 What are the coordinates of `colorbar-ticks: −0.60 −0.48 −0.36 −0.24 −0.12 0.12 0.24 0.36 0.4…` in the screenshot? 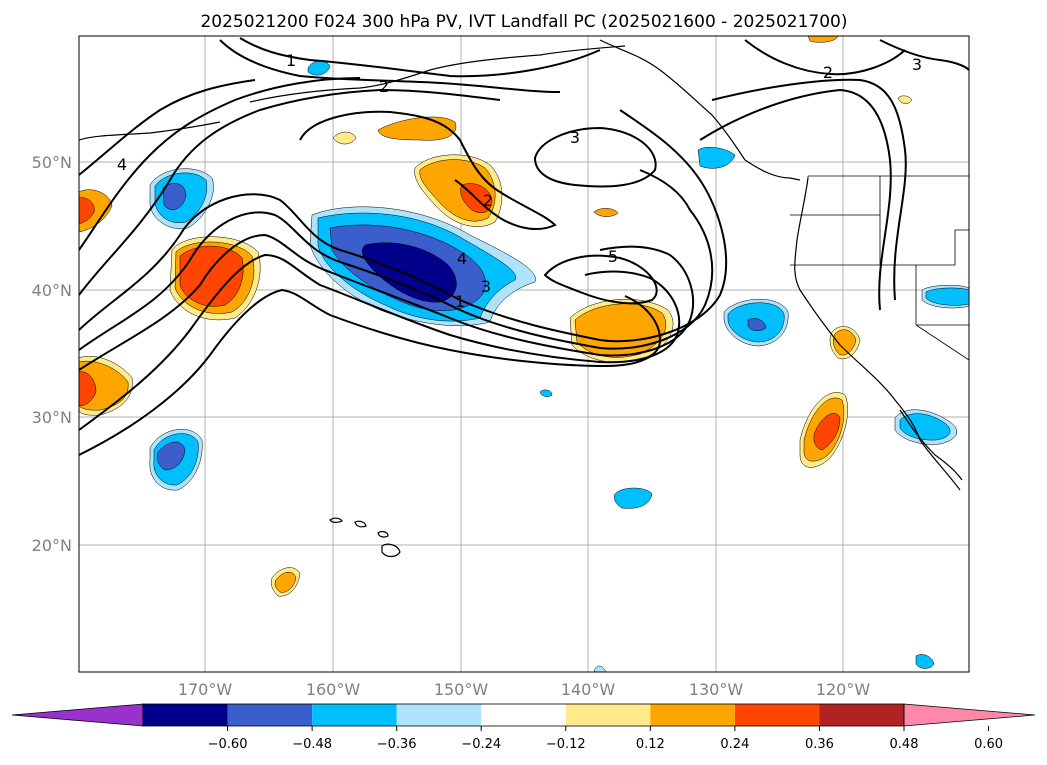 It's located at (605, 739).